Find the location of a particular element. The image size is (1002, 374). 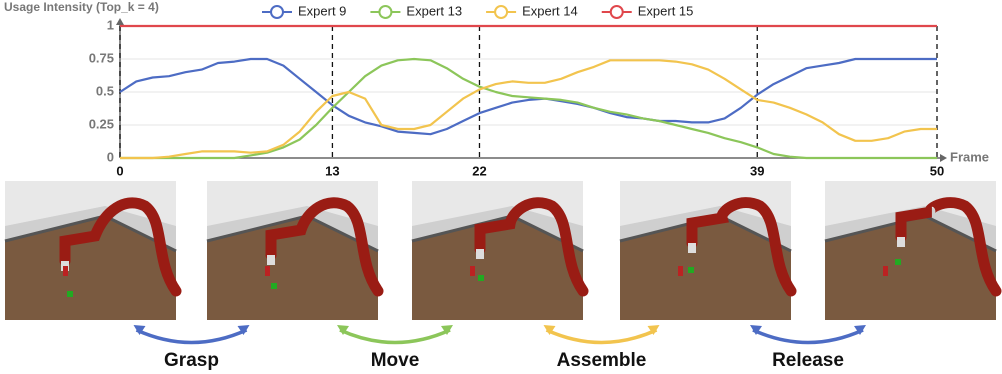

legend-label: Expert 14 is located at coordinates (550, 10).